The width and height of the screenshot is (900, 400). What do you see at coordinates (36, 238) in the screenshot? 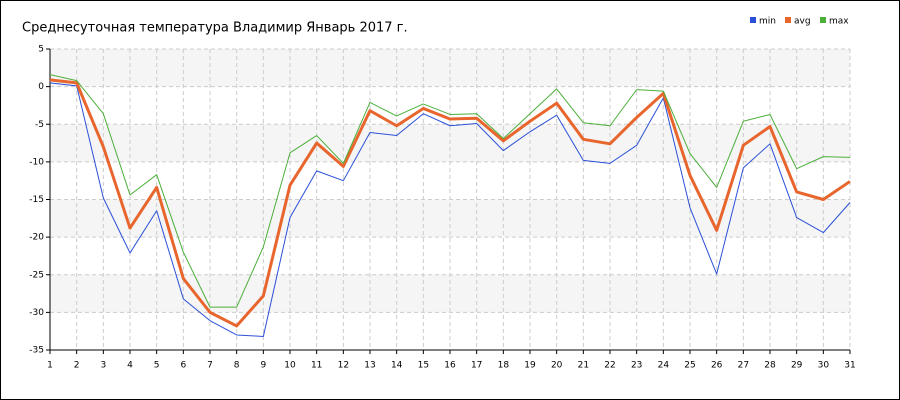
I see `y-tick-label: -20` at bounding box center [36, 238].